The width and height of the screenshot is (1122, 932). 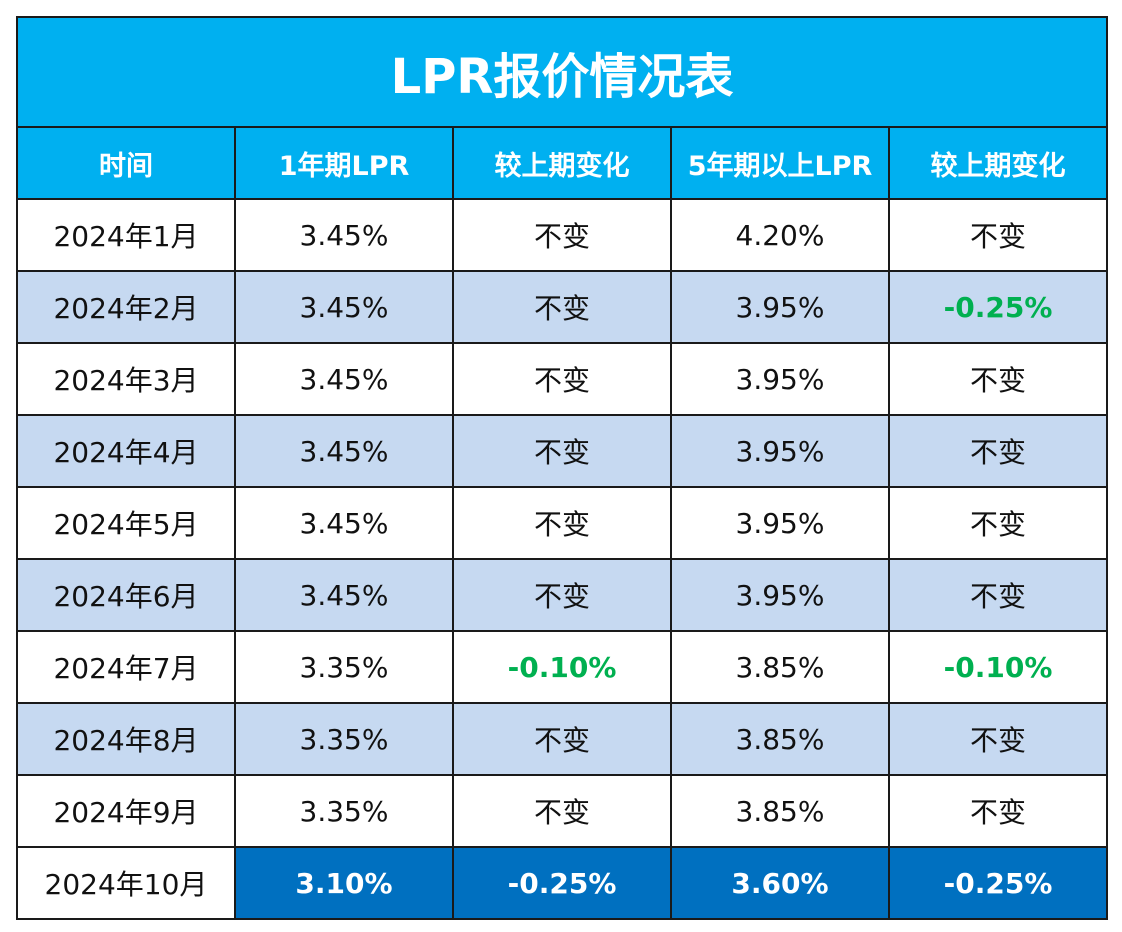 I want to click on header-5y-change: 较上期变化, so click(x=998, y=163).